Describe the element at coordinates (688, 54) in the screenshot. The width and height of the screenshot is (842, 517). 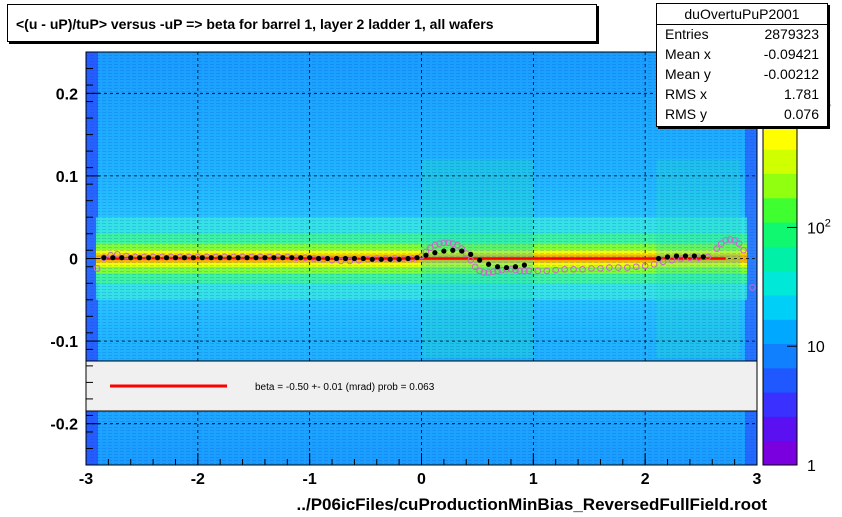
I see `stats-label: Mean x` at that location.